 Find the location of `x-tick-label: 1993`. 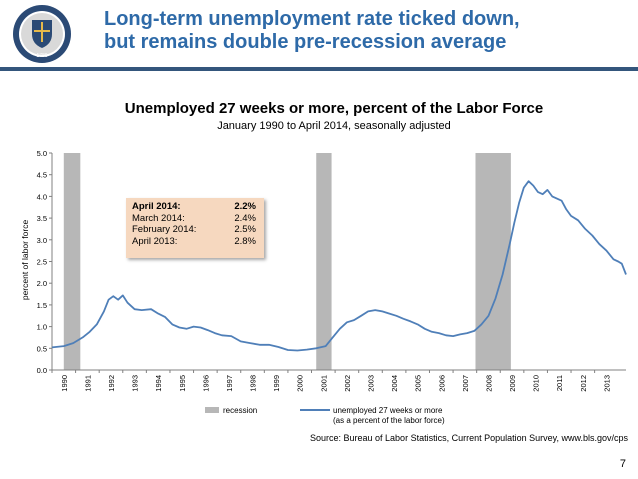

x-tick-label: 1993 is located at coordinates (135, 383).